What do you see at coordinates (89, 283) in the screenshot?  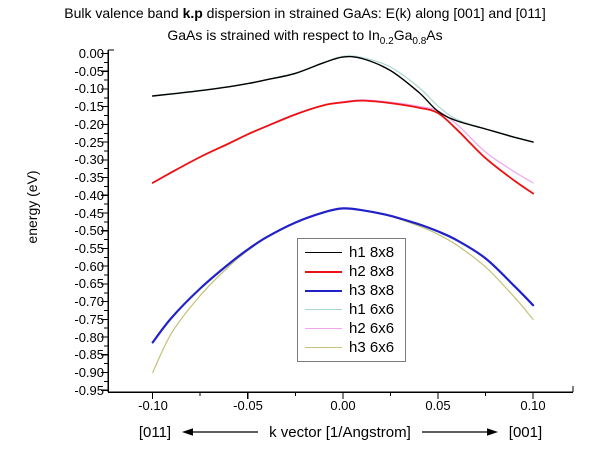 I see `y-tick-label: -0.65` at bounding box center [89, 283].